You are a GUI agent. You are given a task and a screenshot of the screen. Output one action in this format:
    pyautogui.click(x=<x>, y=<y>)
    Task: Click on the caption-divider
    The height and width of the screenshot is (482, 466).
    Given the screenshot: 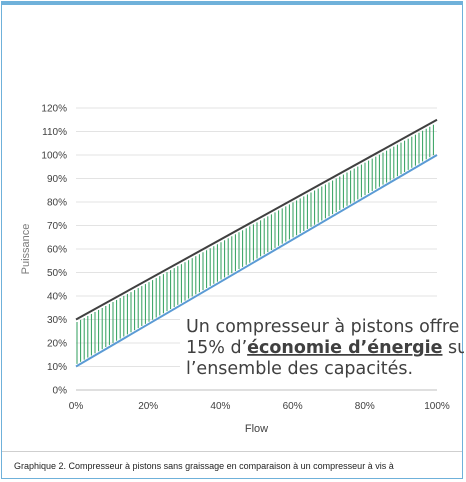 What is the action you would take?
    pyautogui.click(x=232, y=451)
    